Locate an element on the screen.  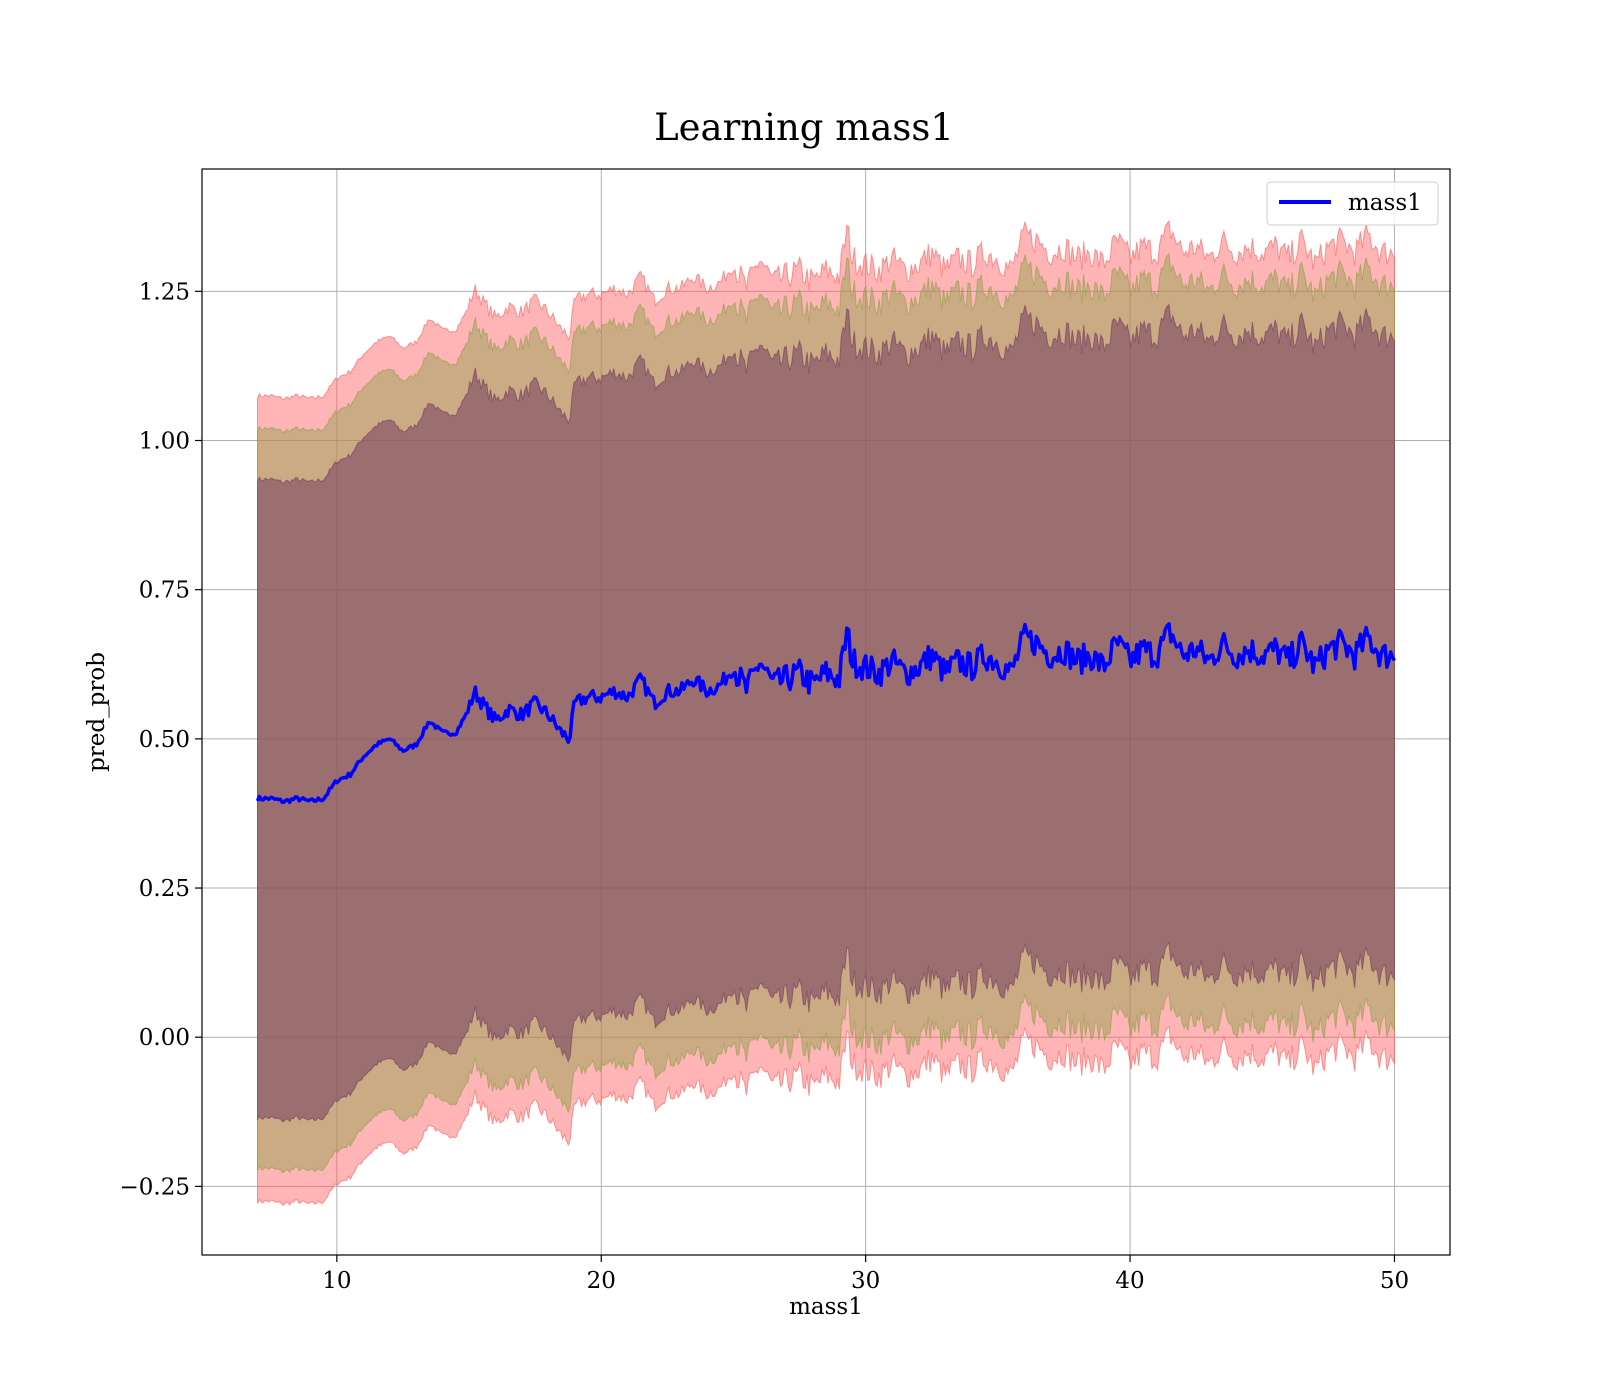
x-axis-ticks: 10 20 30 40 50 is located at coordinates (865, 1274).